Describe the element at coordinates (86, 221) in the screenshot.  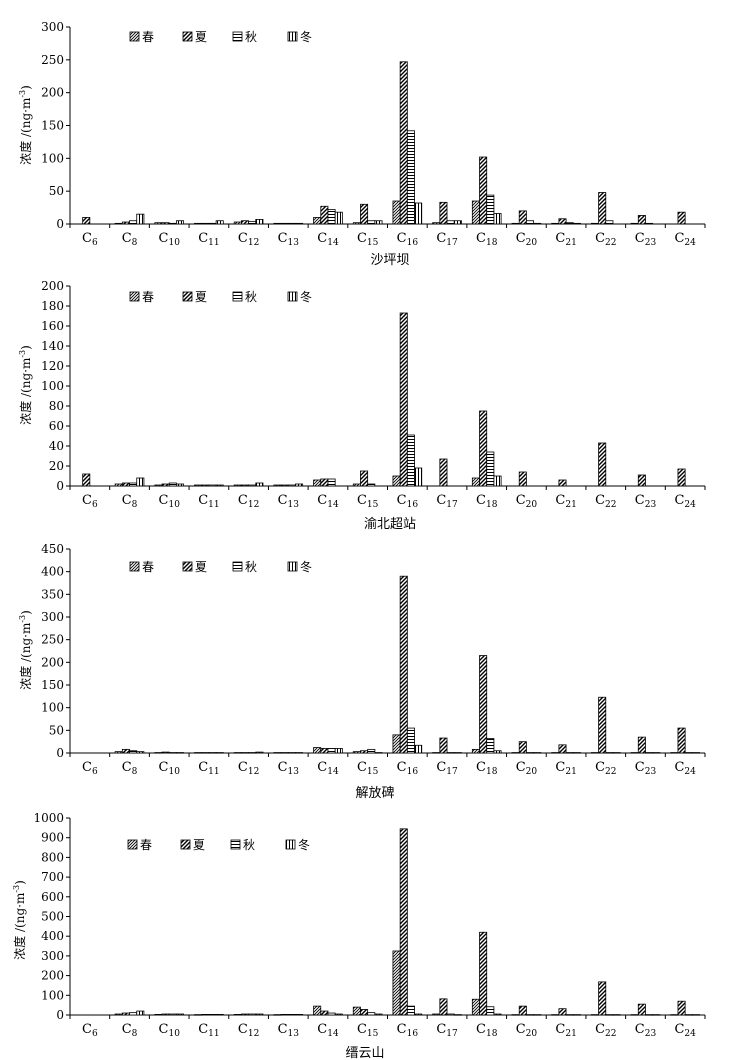
I see `bar-xia-c6` at that location.